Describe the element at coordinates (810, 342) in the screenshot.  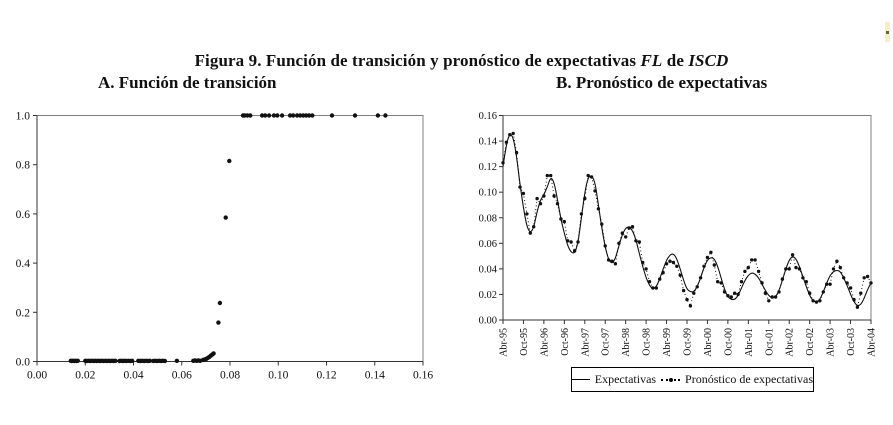
I see `x-axis-tick-label: Oct-02` at that location.